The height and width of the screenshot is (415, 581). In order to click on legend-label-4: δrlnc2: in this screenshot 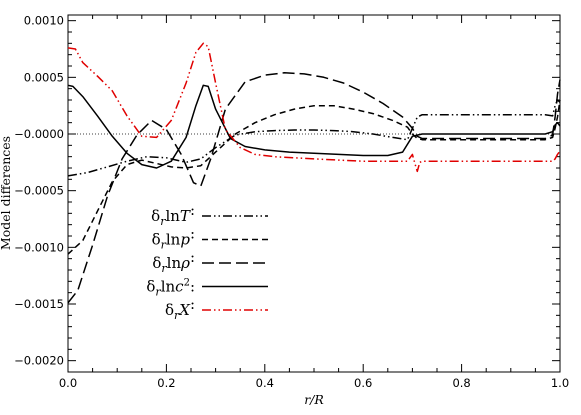, I will do `click(170, 288)`.